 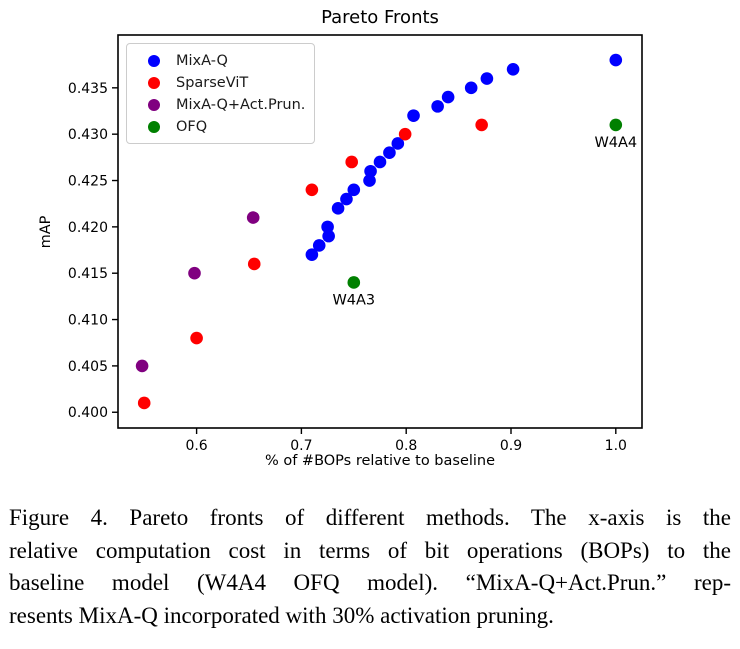 I want to click on y-tick-label: 0.400, so click(x=88, y=413).